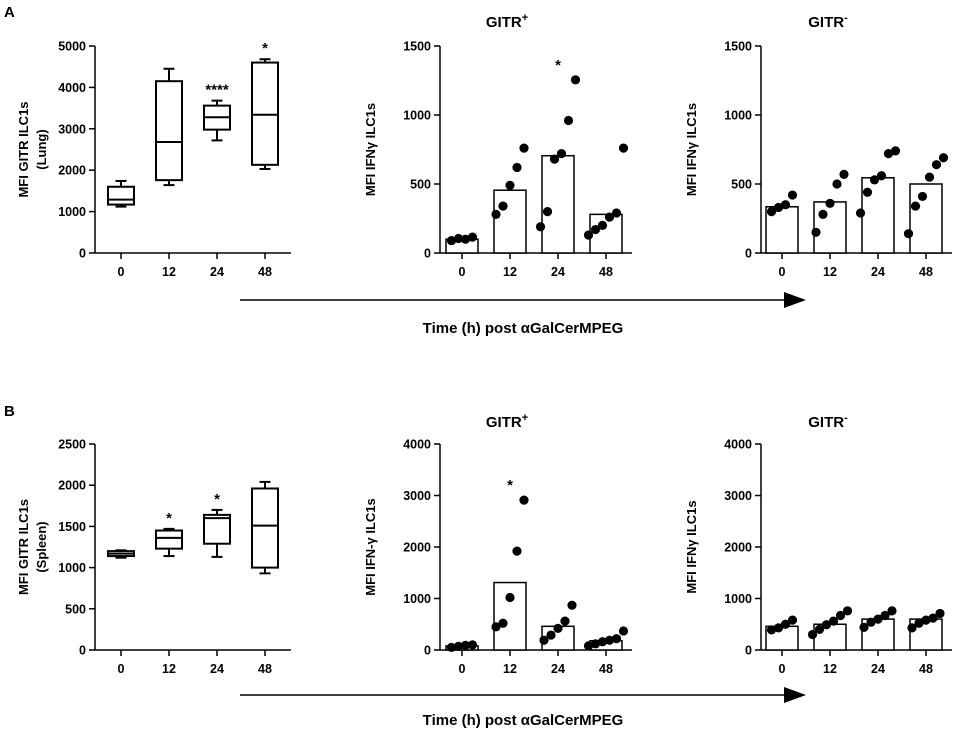 This screenshot has width=957, height=729. What do you see at coordinates (741, 185) in the screenshot?
I see `chart-a3-y-tick-label: 500` at bounding box center [741, 185].